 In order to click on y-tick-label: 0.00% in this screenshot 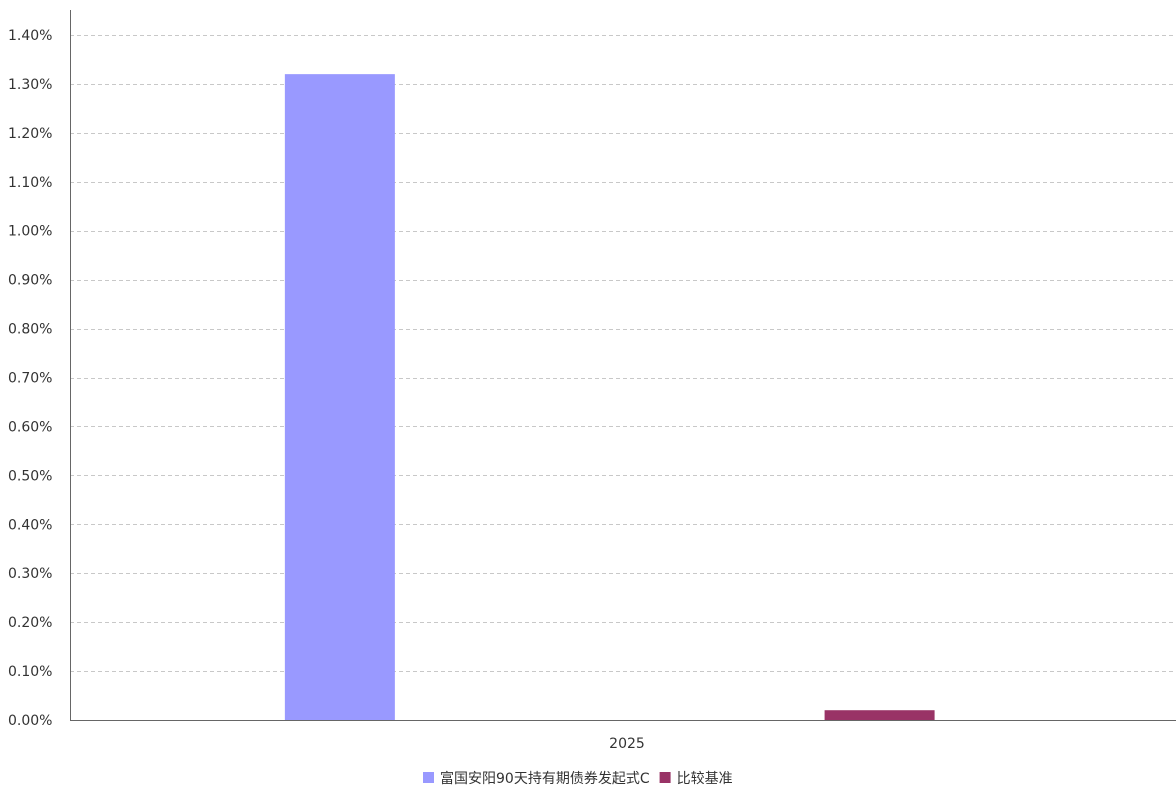, I will do `click(30, 721)`.